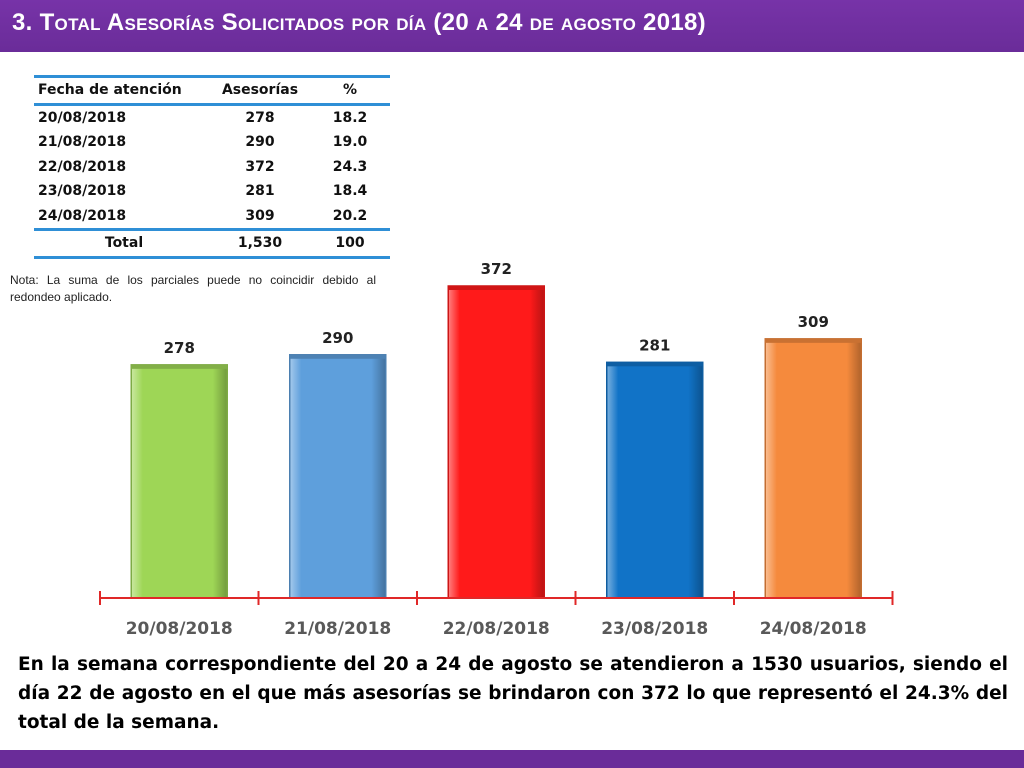  Describe the element at coordinates (337, 338) in the screenshot. I see `data-label: 290` at that location.